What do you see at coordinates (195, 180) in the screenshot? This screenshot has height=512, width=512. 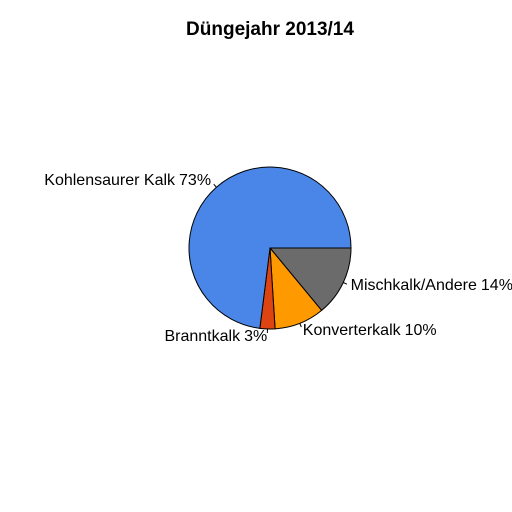 I see `slice-value-label: 73%` at bounding box center [195, 180].